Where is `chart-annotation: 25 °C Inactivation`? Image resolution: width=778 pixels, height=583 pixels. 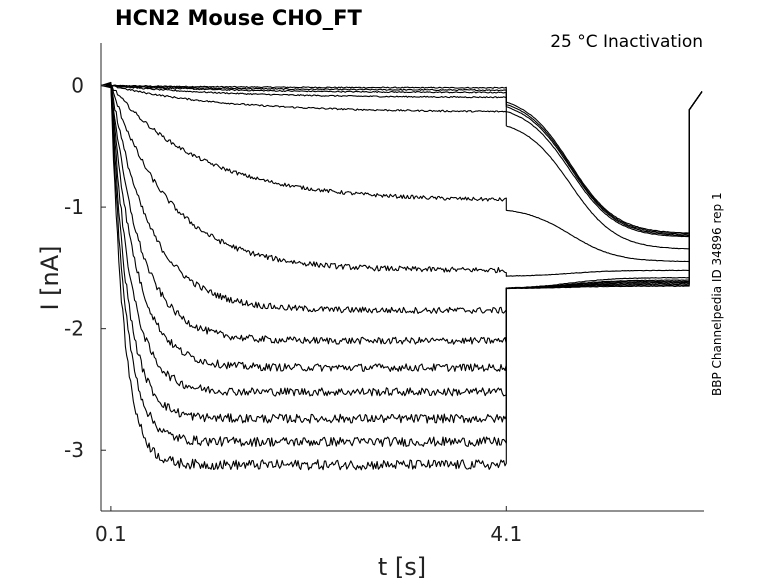 chart-annotation: 25 °C Inactivation is located at coordinates (626, 42).